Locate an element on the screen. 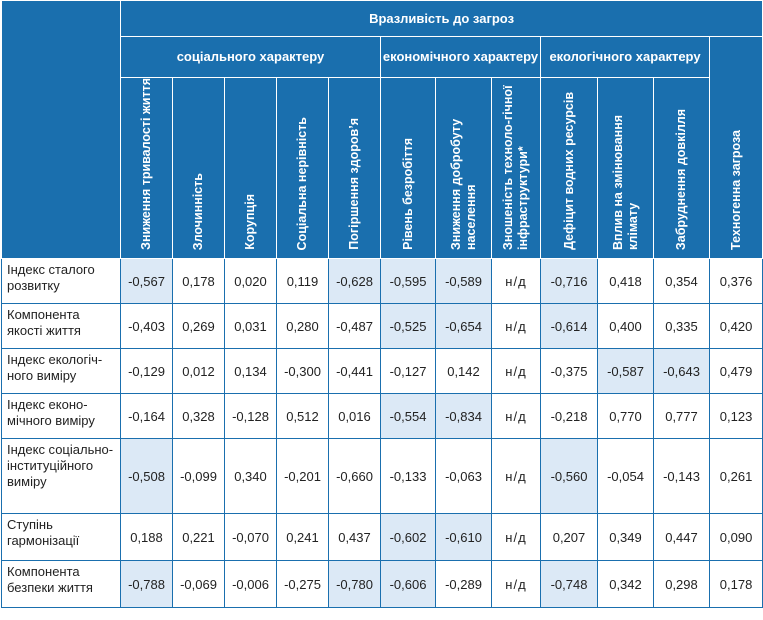 This screenshot has height=620, width=763. table-cell: -0,610 is located at coordinates (463, 537).